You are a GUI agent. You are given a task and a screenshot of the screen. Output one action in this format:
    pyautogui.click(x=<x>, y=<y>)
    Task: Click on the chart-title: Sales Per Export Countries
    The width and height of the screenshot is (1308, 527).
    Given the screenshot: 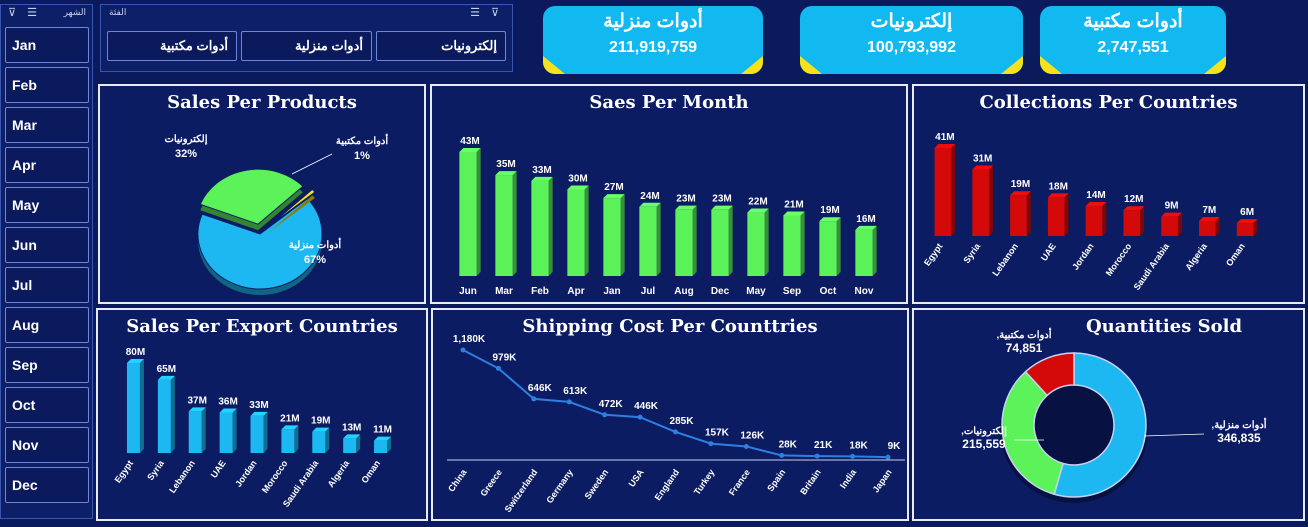 What is the action you would take?
    pyautogui.click(x=262, y=326)
    